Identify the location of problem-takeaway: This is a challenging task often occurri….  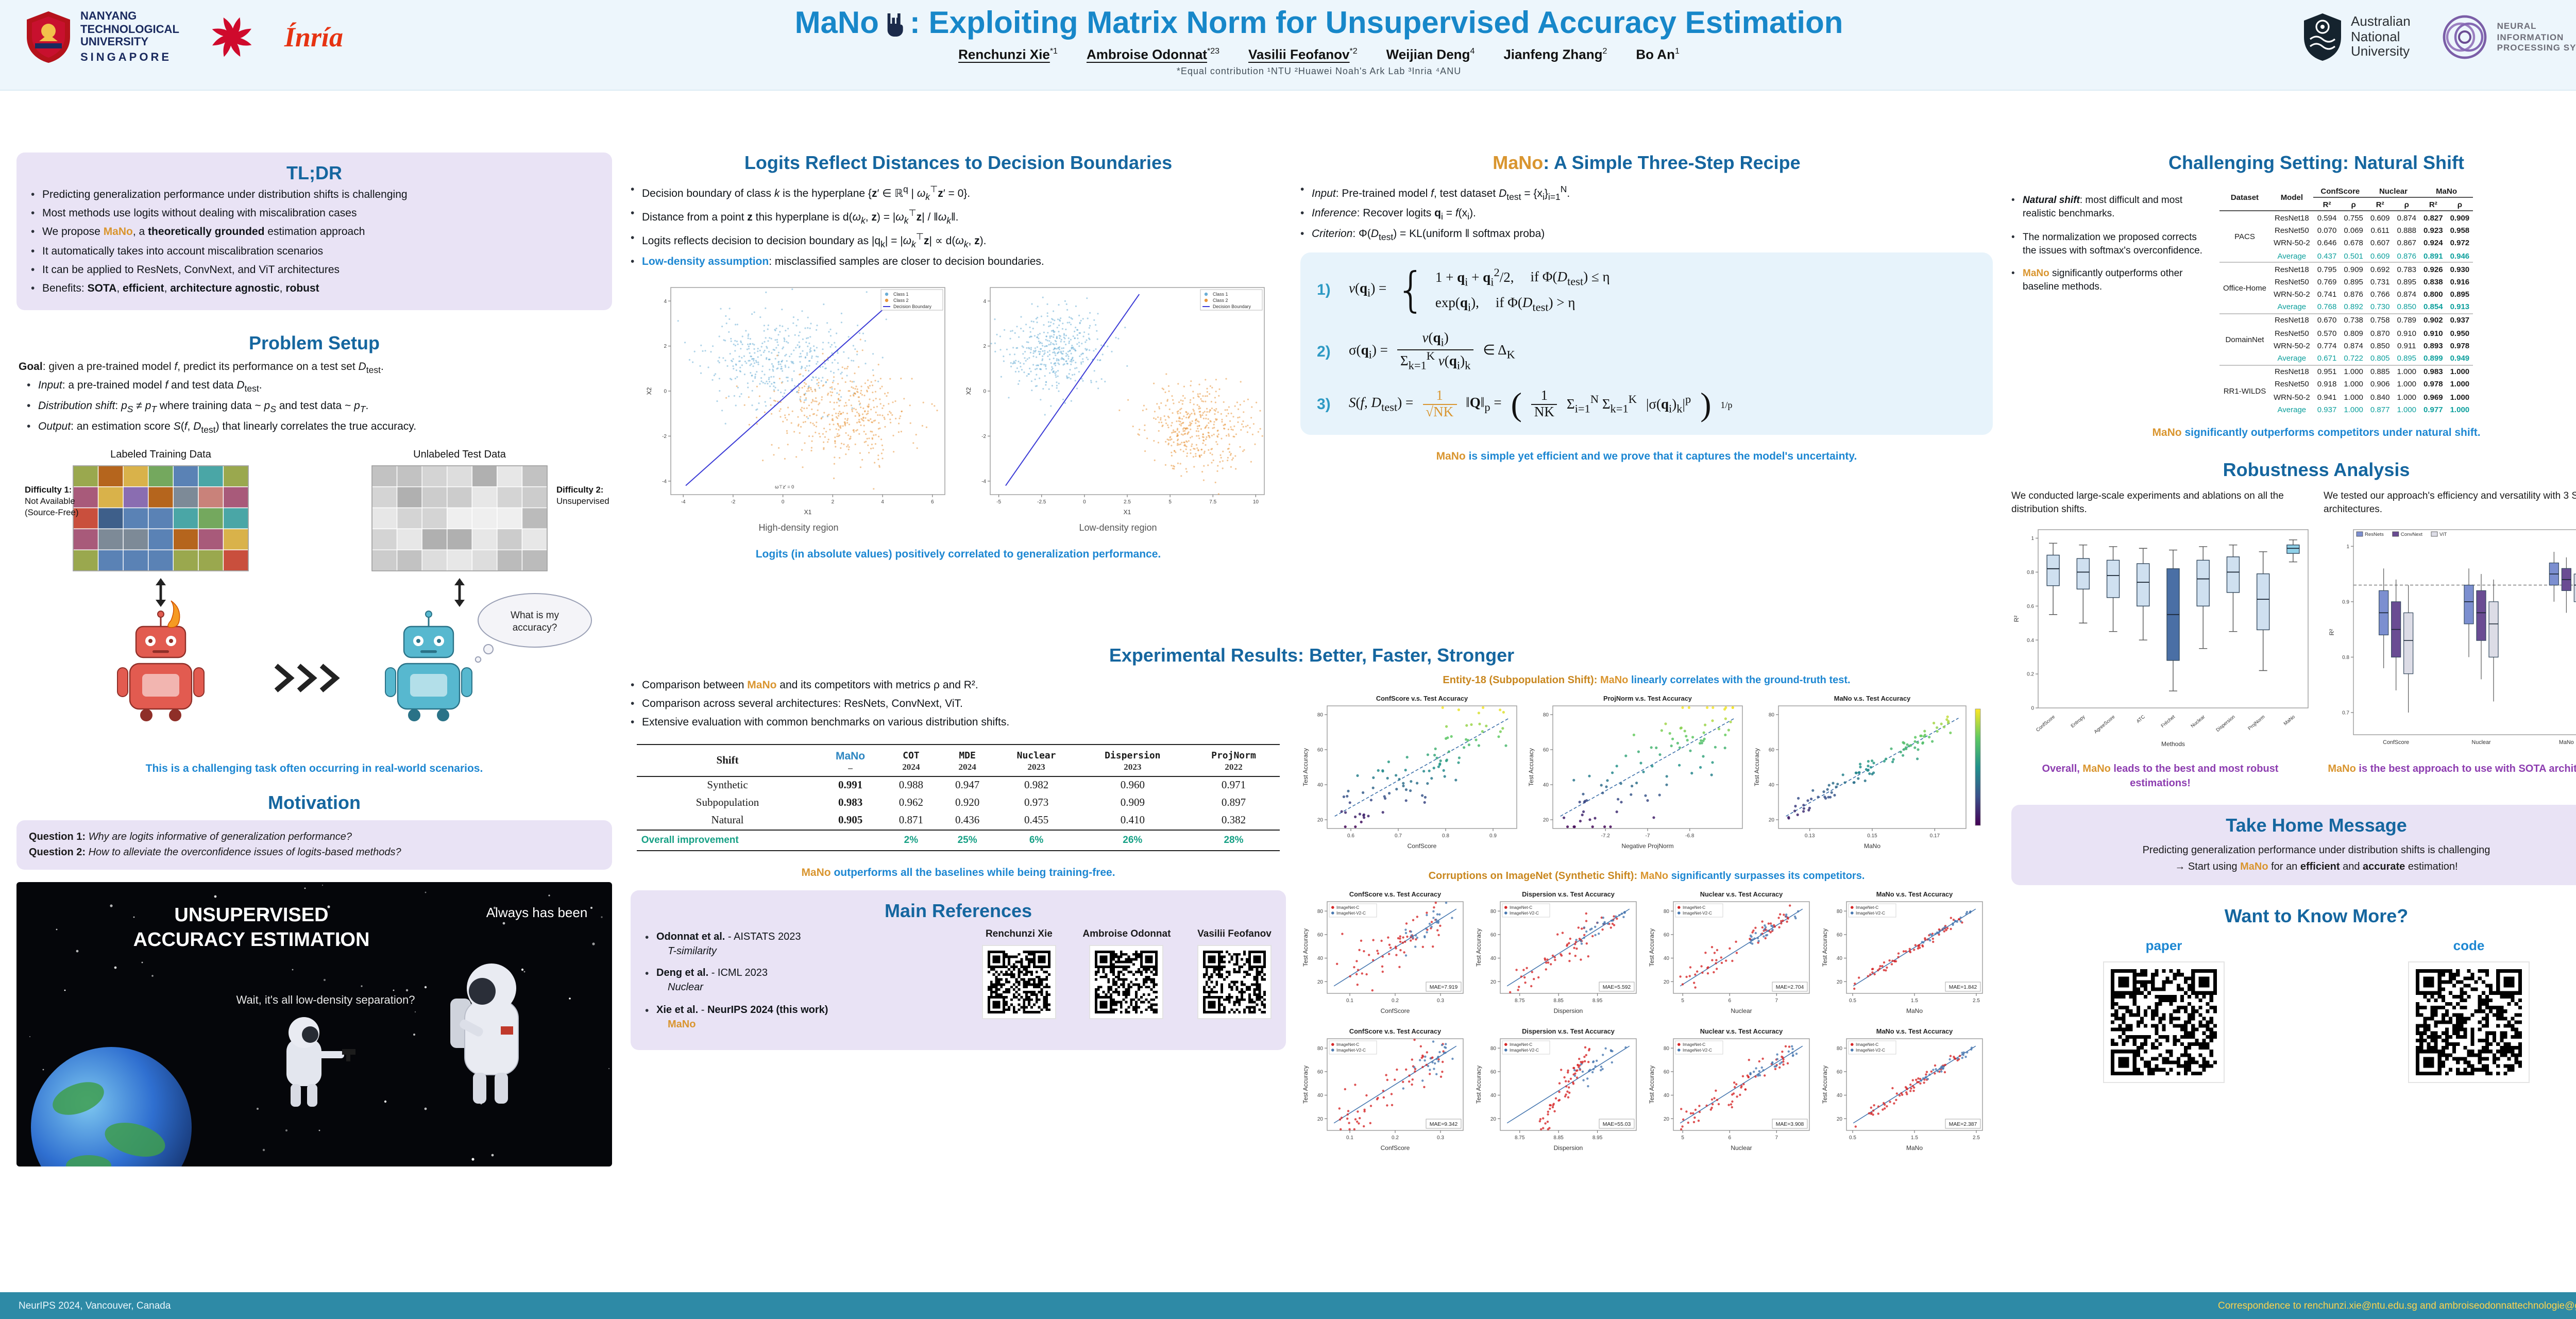
(314, 768).